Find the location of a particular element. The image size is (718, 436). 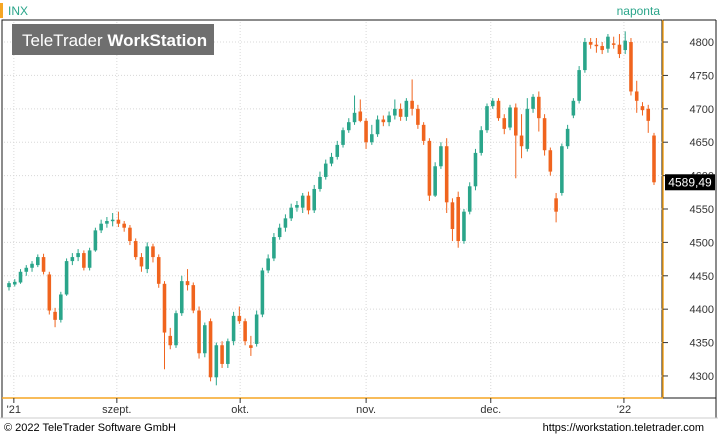

last-price-marker: 4589,49 is located at coordinates (690, 182).